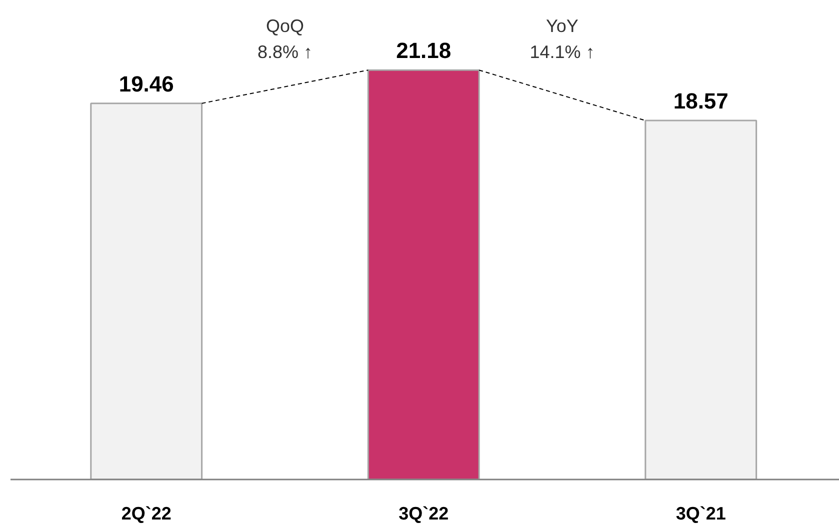  What do you see at coordinates (146, 83) in the screenshot?
I see `data-label: 19.46` at bounding box center [146, 83].